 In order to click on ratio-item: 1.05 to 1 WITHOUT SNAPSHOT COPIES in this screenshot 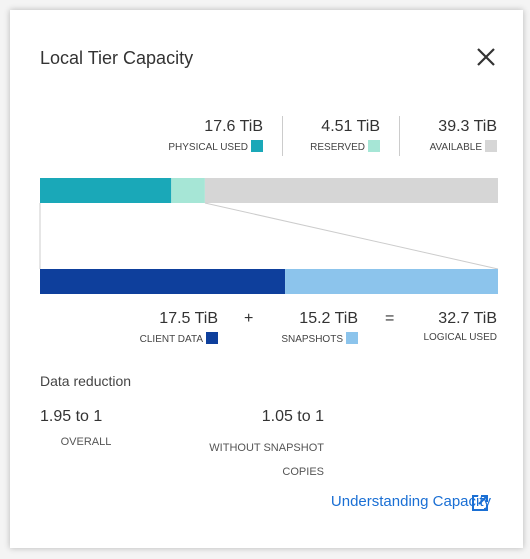, I will do `click(252, 446)`.